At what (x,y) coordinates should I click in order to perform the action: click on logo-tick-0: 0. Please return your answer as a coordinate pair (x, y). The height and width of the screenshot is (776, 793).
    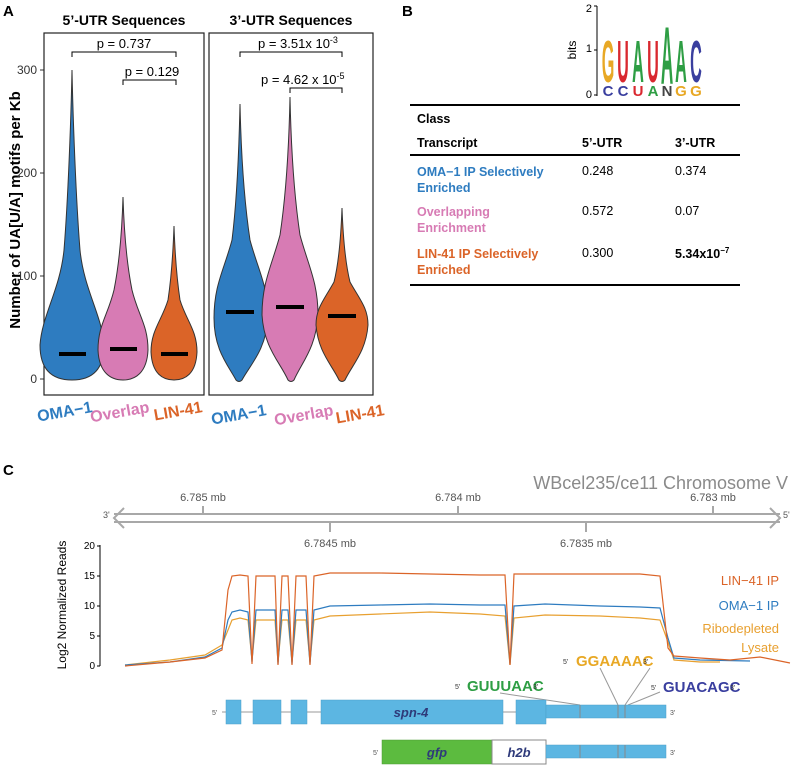
    Looking at the image, I should click on (589, 95).